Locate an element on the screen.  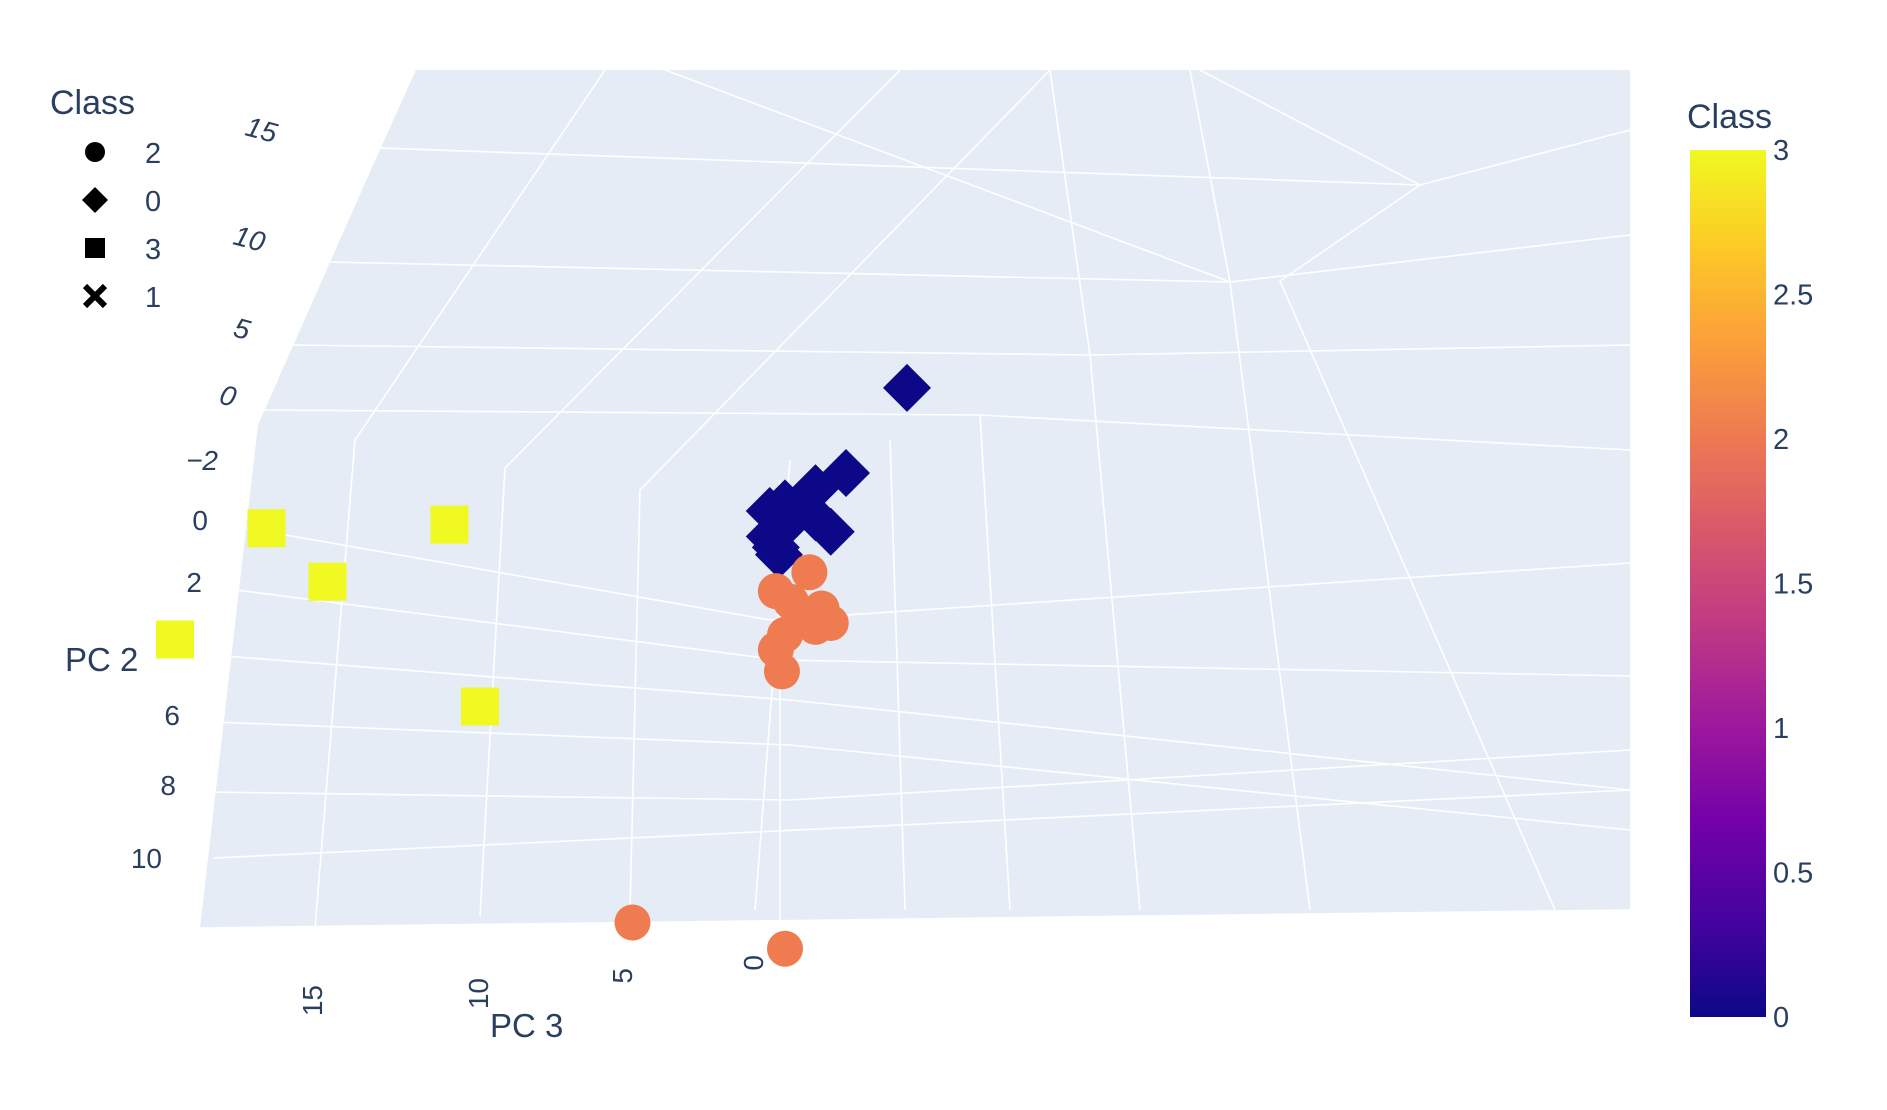
z-tick-label: 5 is located at coordinates (622, 976).